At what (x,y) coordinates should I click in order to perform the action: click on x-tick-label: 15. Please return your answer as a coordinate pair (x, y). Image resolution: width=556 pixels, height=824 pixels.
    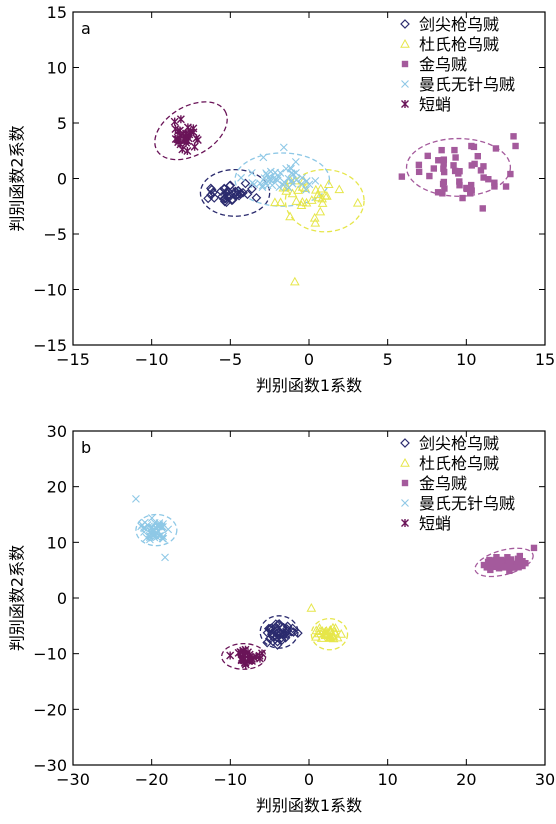
    Looking at the image, I should click on (545, 359).